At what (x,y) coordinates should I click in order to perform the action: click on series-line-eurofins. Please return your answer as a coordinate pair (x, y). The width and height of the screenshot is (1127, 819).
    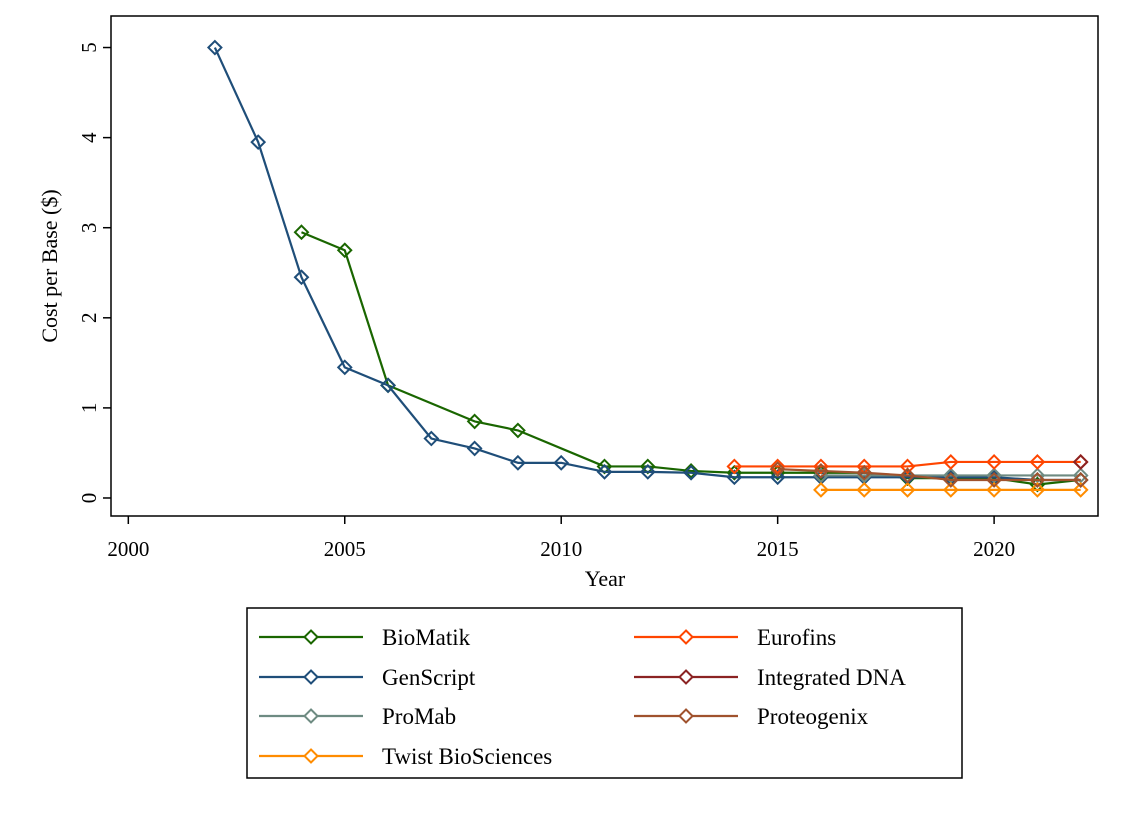
    Looking at the image, I should click on (907, 464).